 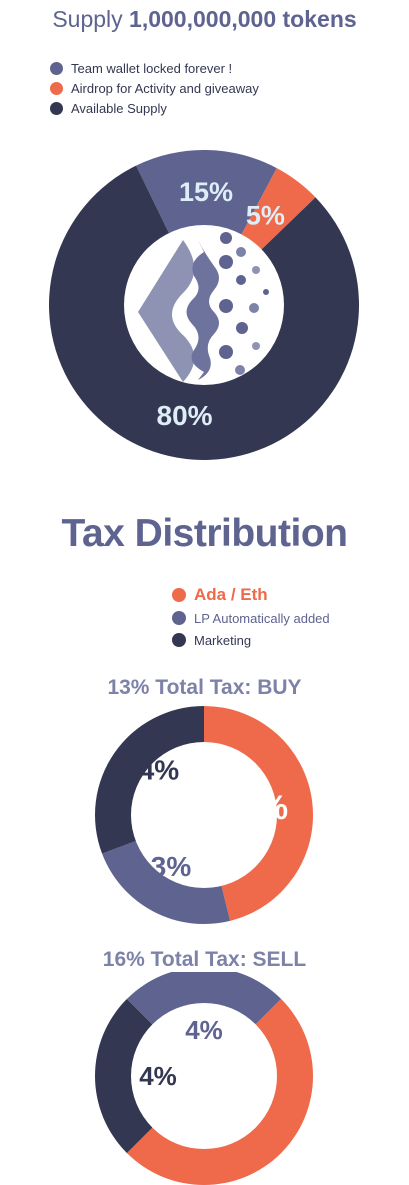 I want to click on tax-distribution-title: Tax Distribution, so click(x=204, y=533).